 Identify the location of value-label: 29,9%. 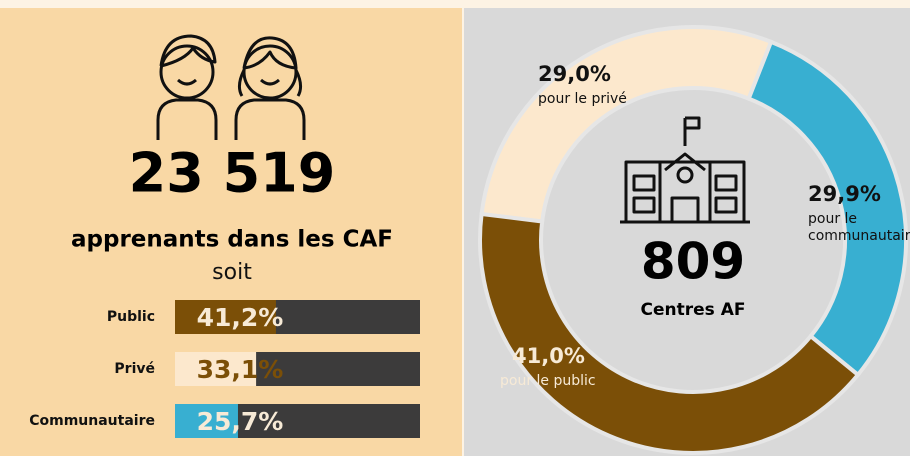
(844, 194).